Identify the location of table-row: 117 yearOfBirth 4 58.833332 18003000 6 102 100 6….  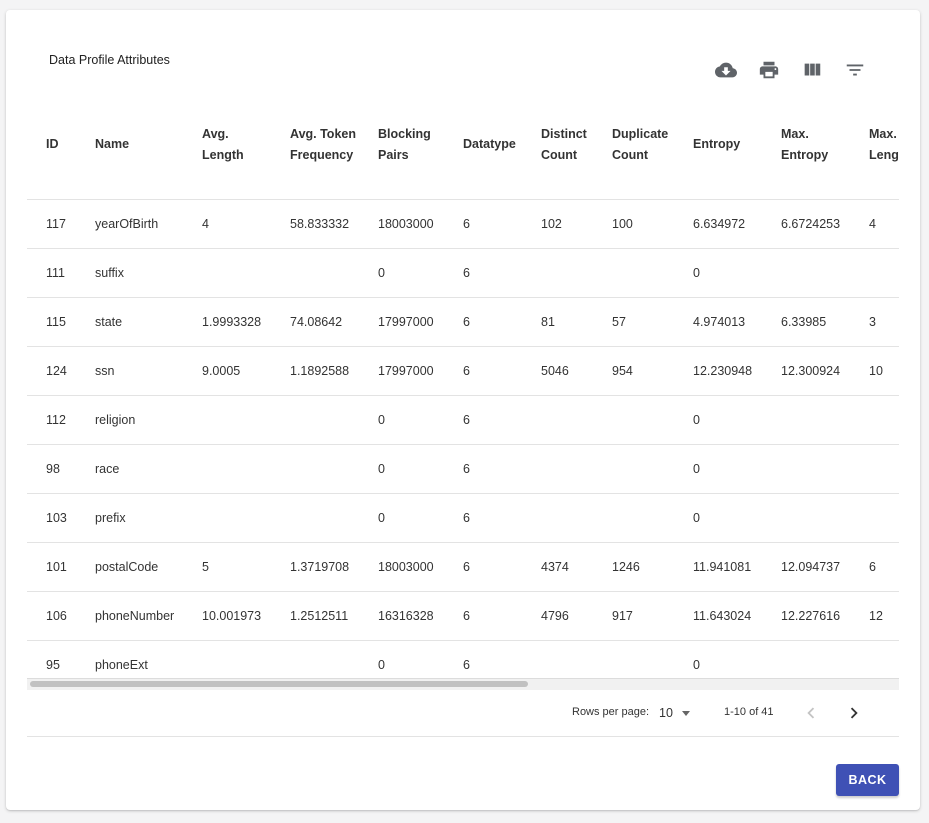
(463, 224).